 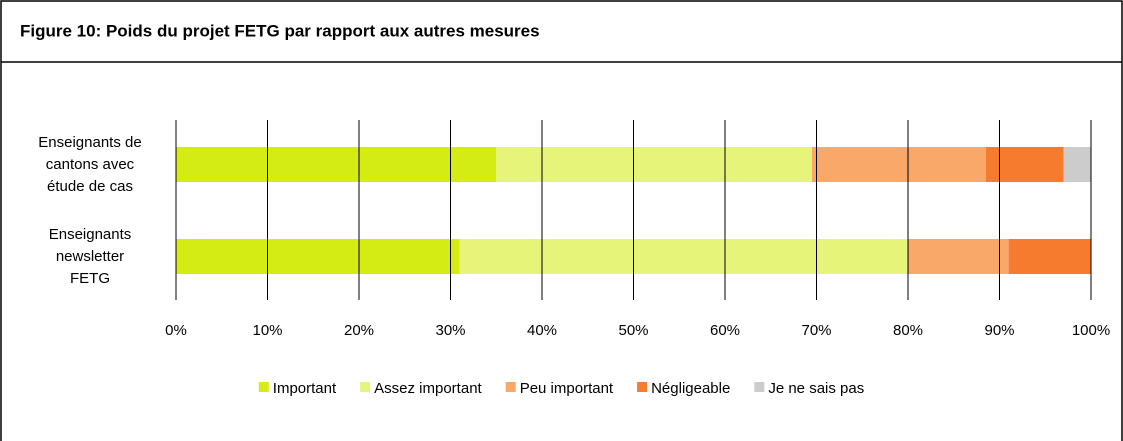 What do you see at coordinates (90, 164) in the screenshot?
I see `y-tick-label: Enseignants de cantons avec étude de cas` at bounding box center [90, 164].